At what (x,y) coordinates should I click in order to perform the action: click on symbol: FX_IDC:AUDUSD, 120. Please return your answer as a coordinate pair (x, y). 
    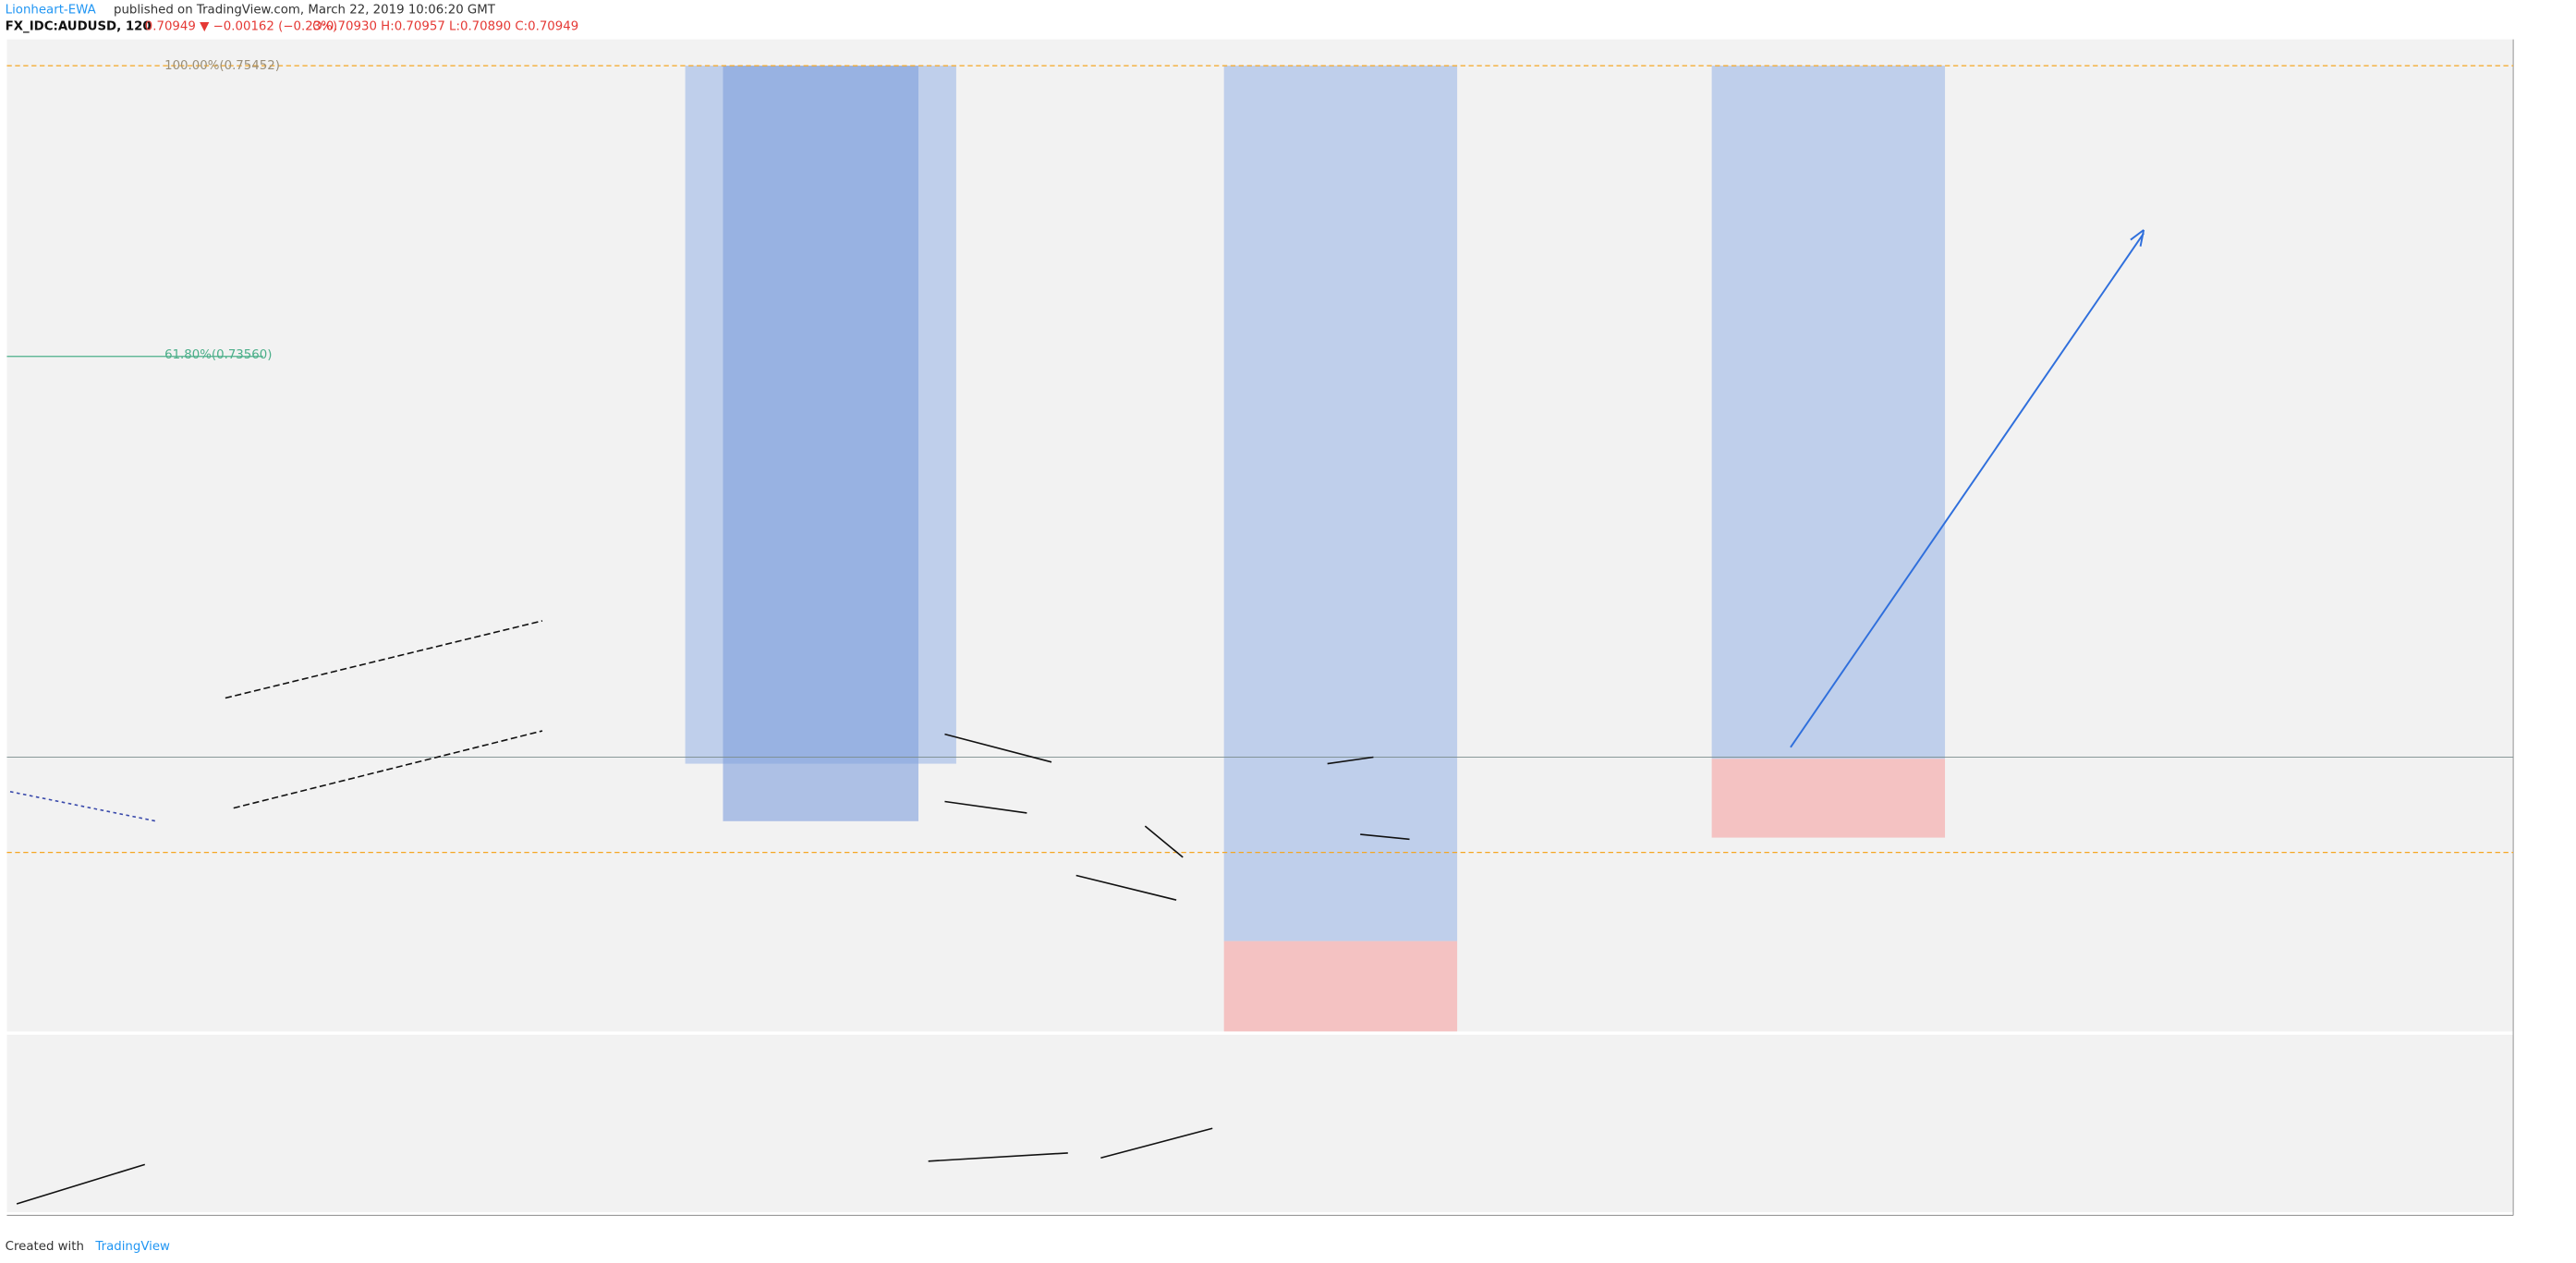
    Looking at the image, I should click on (79, 26).